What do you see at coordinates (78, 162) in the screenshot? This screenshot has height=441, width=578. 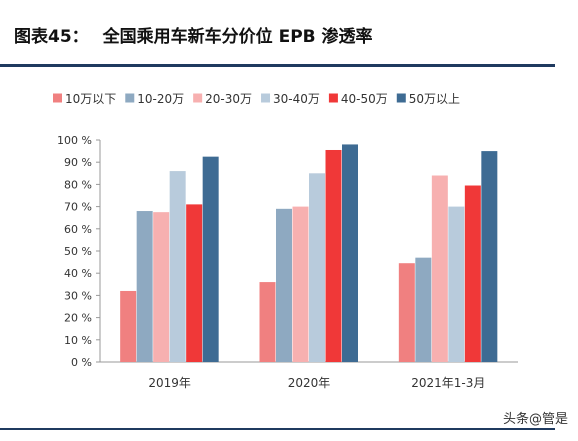 I see `y-tick-label: 90 %` at bounding box center [78, 162].